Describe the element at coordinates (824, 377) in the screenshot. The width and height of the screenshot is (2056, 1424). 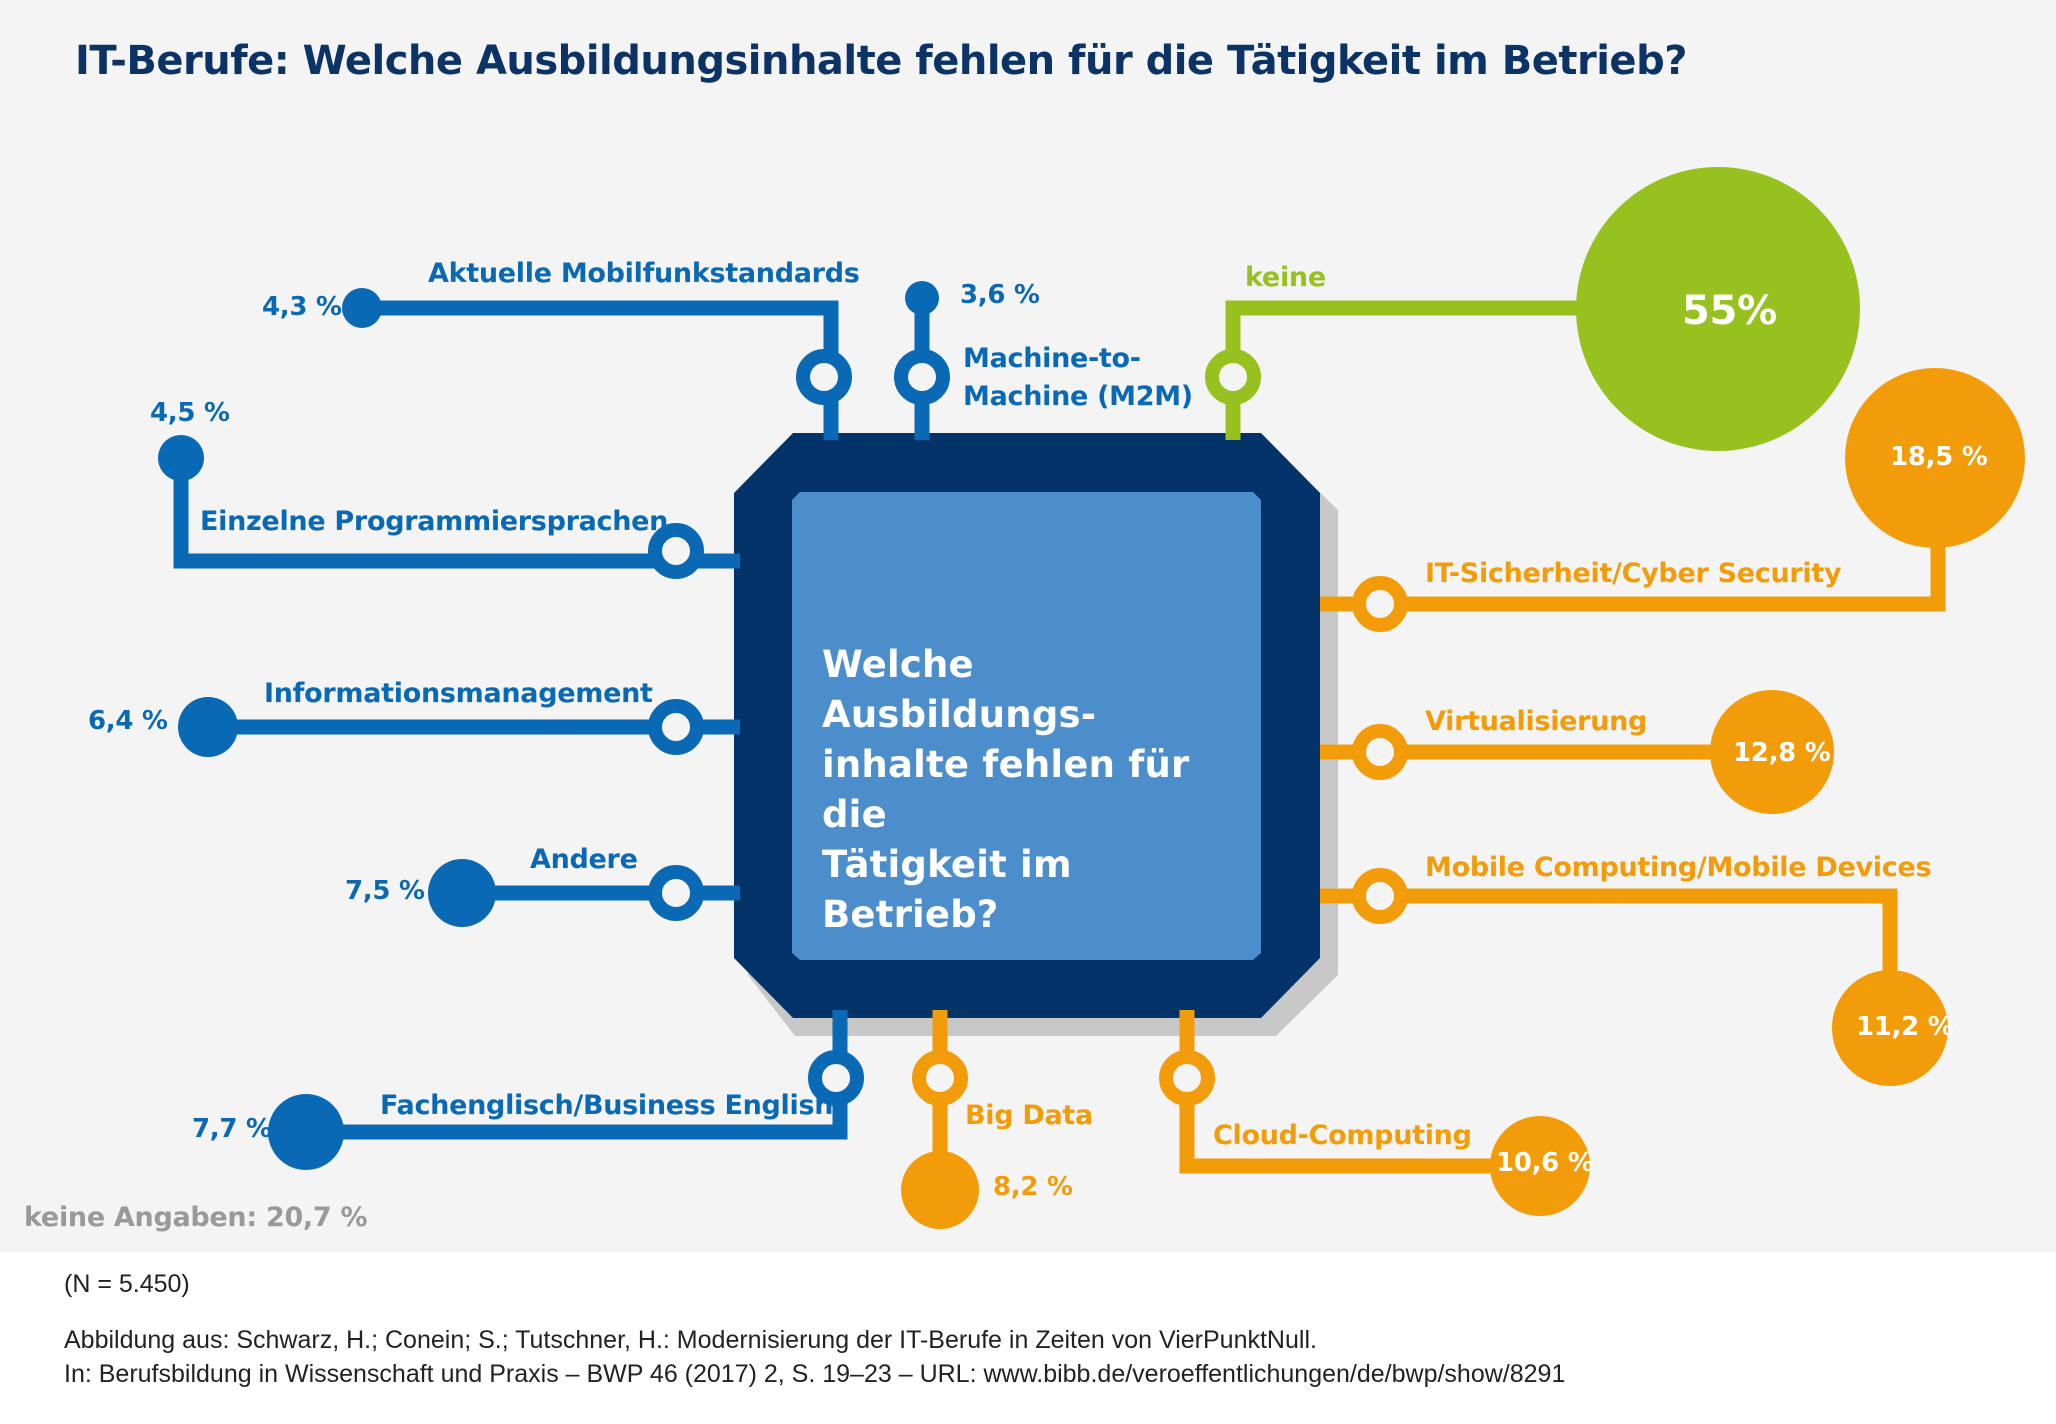
I see `connector-mobilfunk` at that location.